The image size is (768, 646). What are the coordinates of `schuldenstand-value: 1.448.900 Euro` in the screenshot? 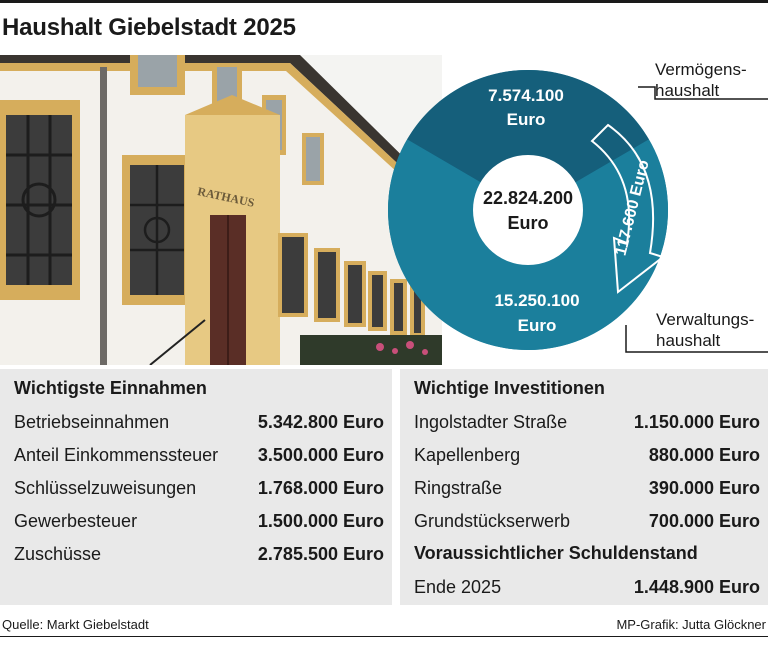 It's located at (696, 586).